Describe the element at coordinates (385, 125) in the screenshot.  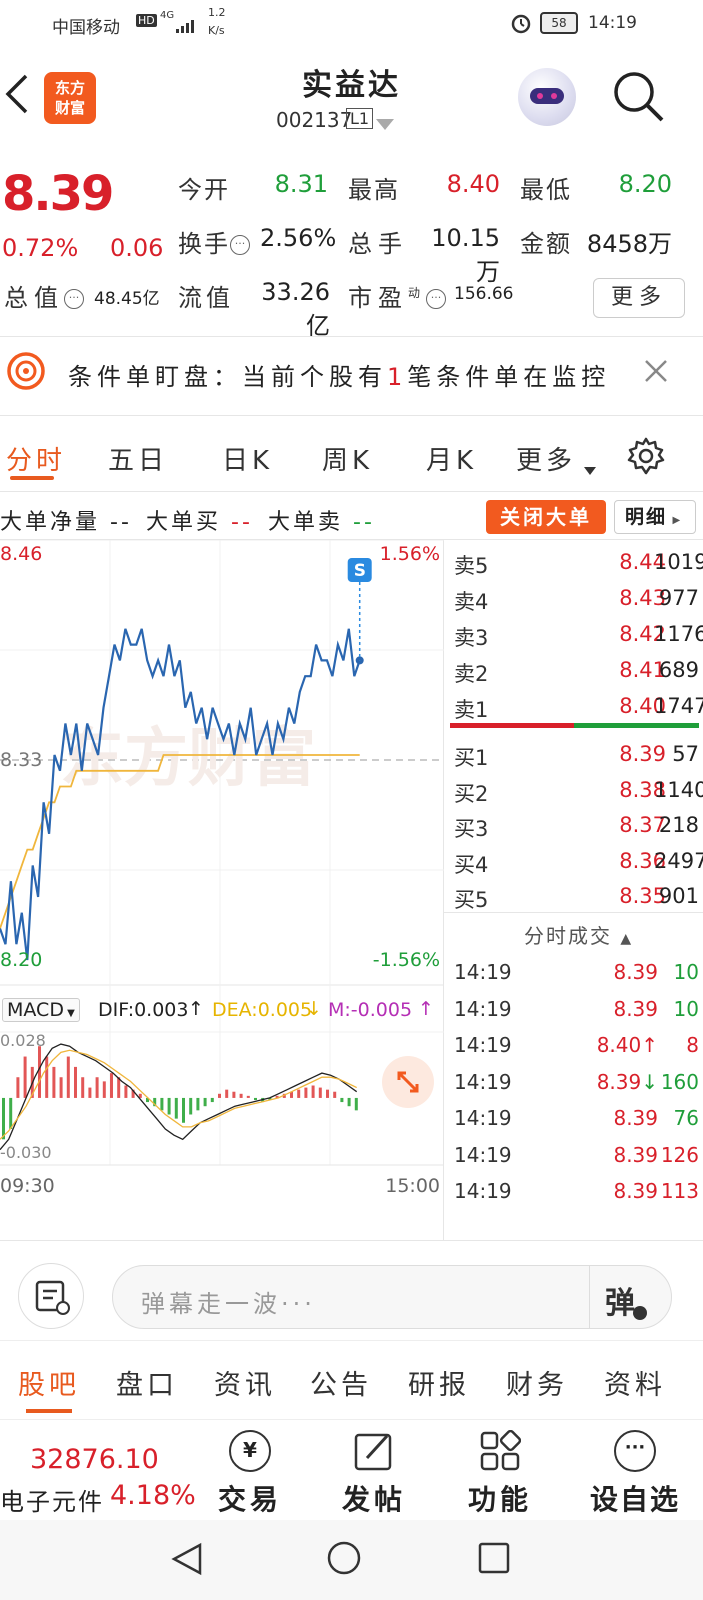
I see `chevron-down-icon` at that location.